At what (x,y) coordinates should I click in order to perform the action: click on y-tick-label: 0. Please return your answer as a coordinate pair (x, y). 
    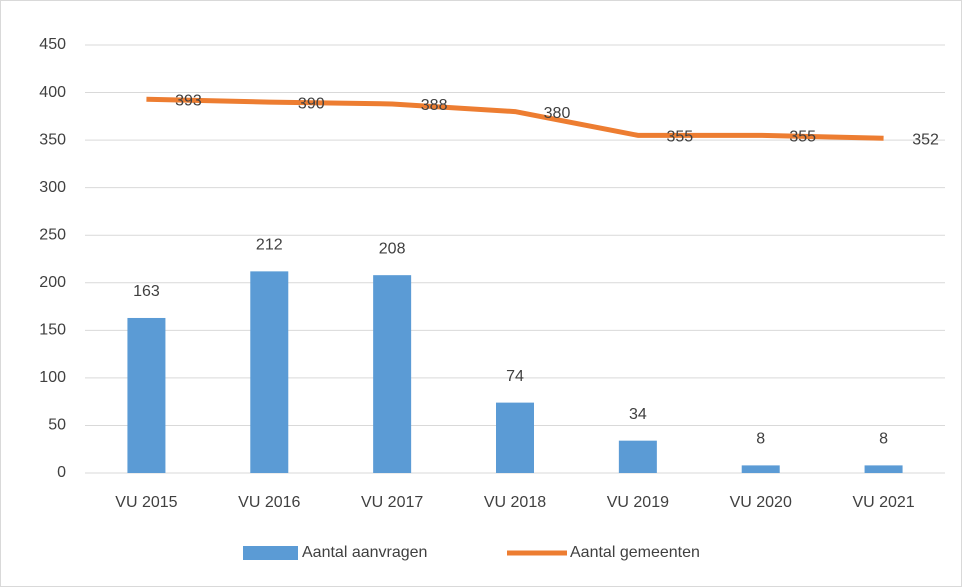
    Looking at the image, I should click on (61, 472).